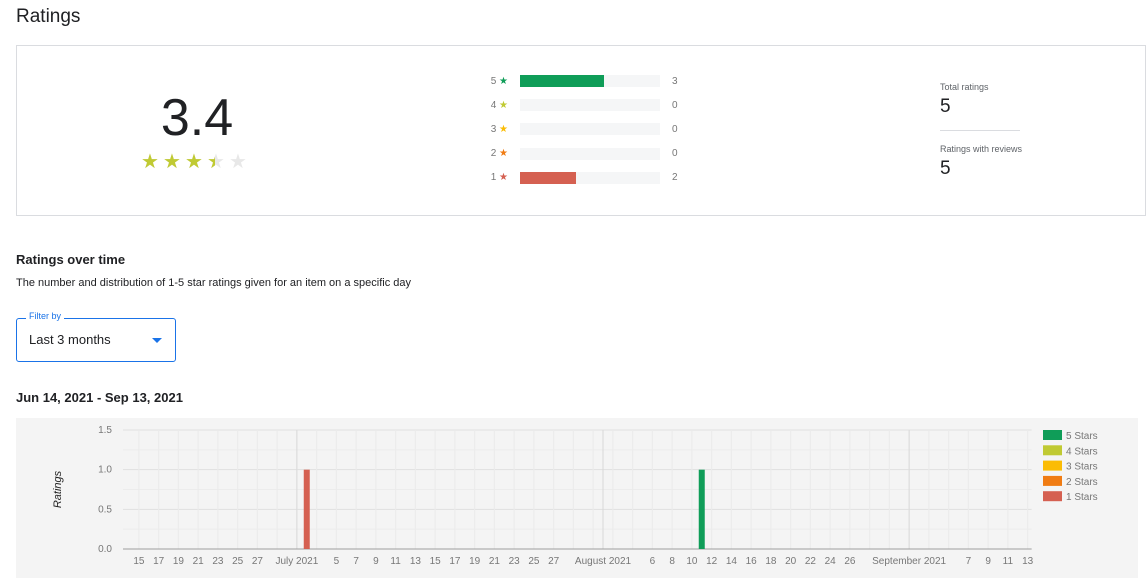 This screenshot has width=1146, height=584. Describe the element at coordinates (603, 561) in the screenshot. I see `x-tick-label: August 2021` at that location.